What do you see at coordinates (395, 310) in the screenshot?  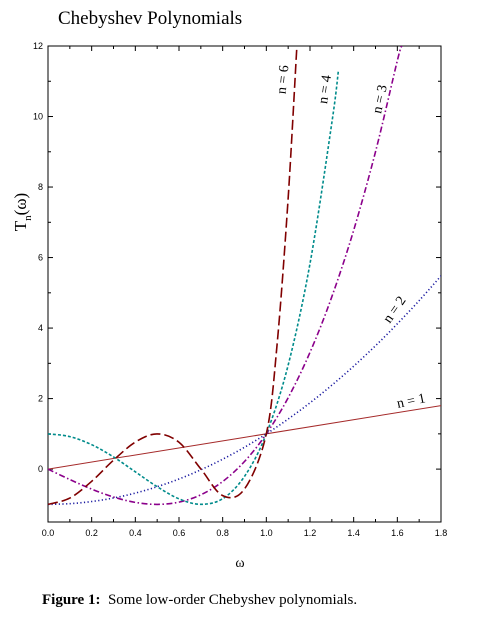 I see `series-label-n-2: n = 2` at bounding box center [395, 310].